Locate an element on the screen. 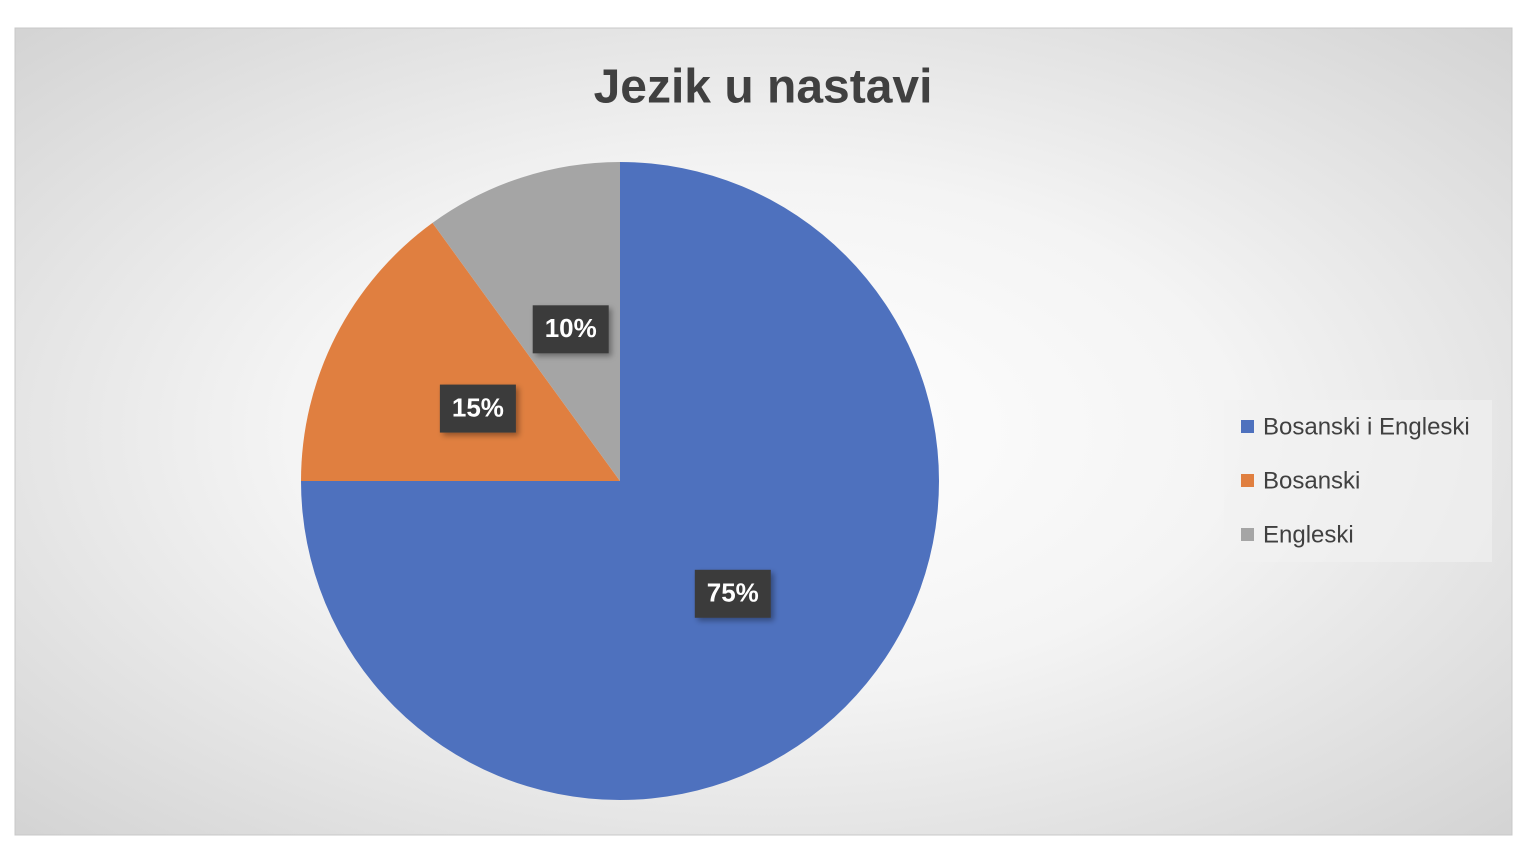 The image size is (1536, 864). data-label-text: 15% is located at coordinates (478, 407).